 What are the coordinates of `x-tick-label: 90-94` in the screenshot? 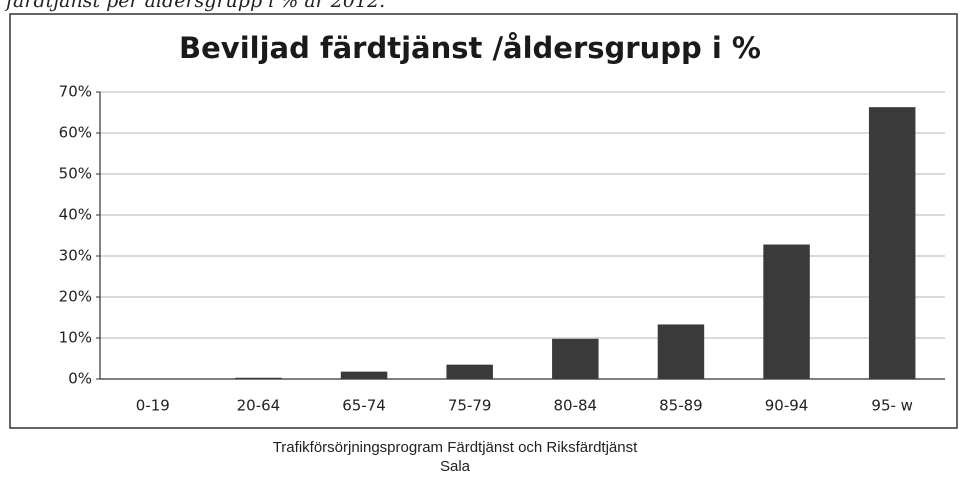 It's located at (787, 406).